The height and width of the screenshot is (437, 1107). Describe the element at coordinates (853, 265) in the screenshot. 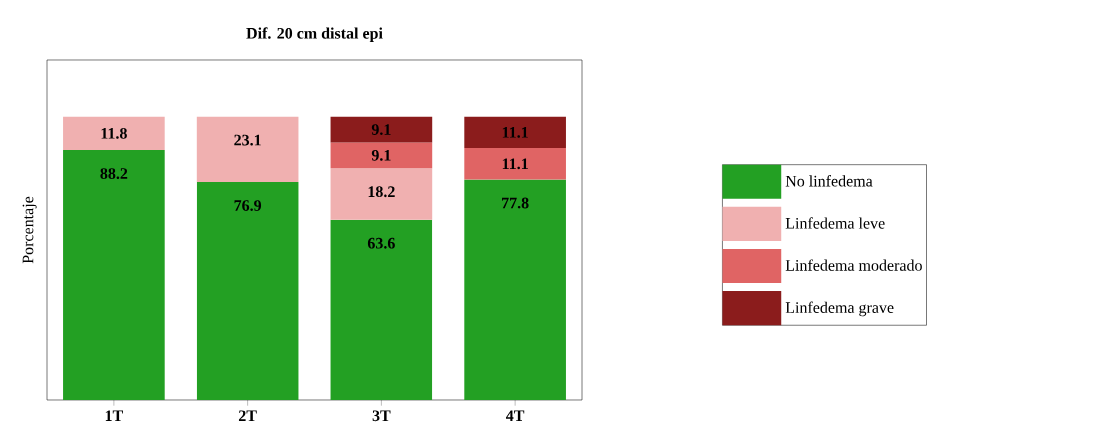

I see `legend-label: Linfedema moderado` at that location.